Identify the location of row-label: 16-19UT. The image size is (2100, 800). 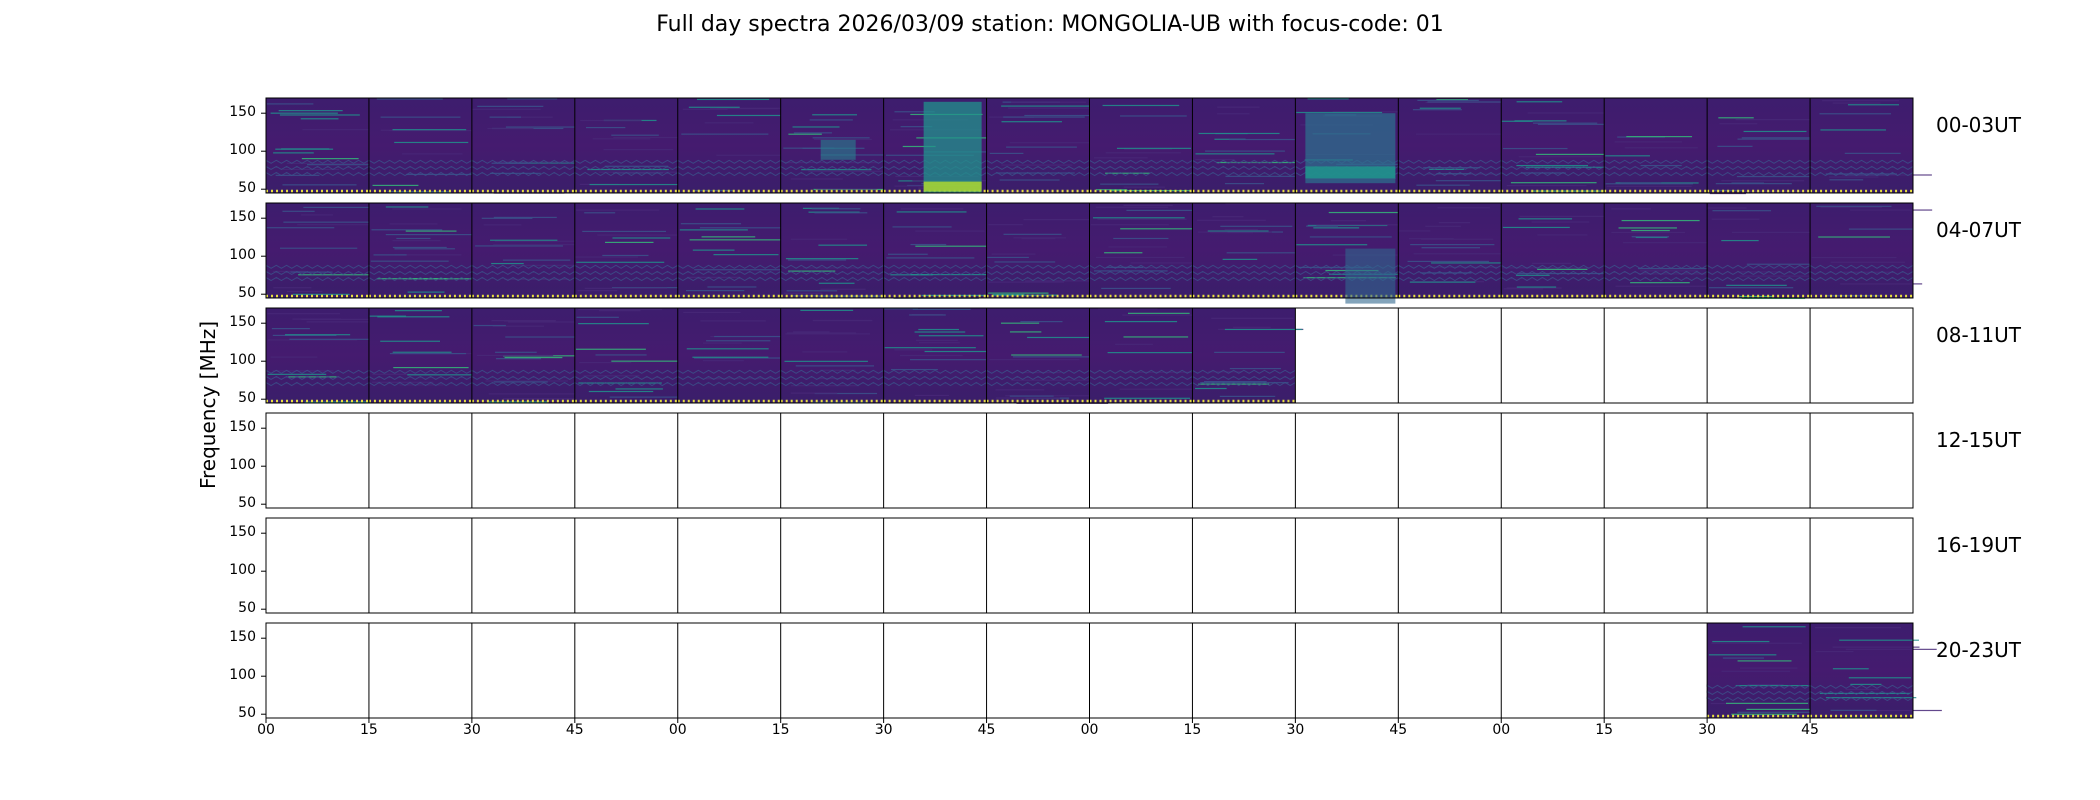
(1978, 545).